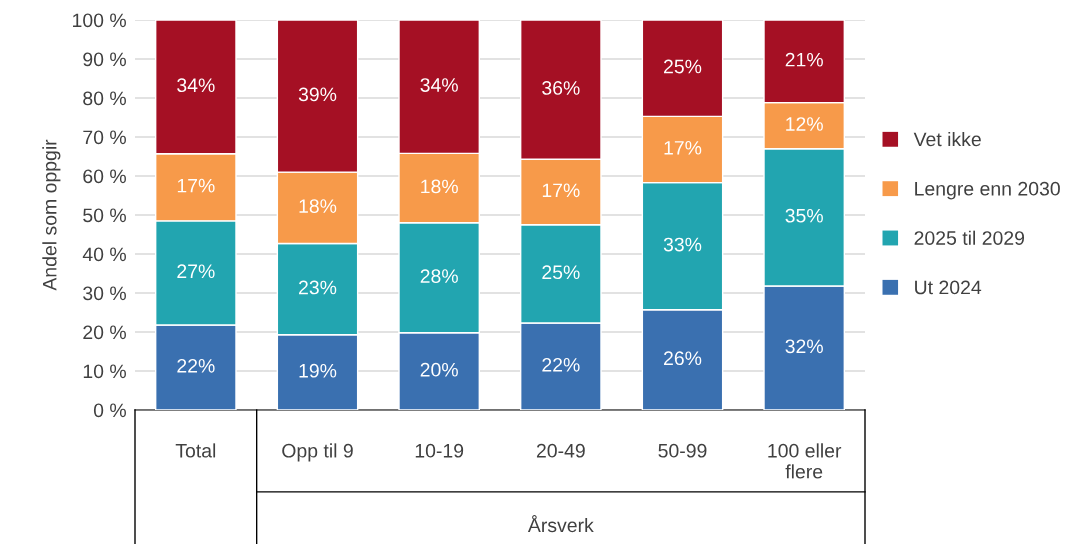  What do you see at coordinates (987, 190) in the screenshot?
I see `legend-label: Lengre enn 2030` at bounding box center [987, 190].